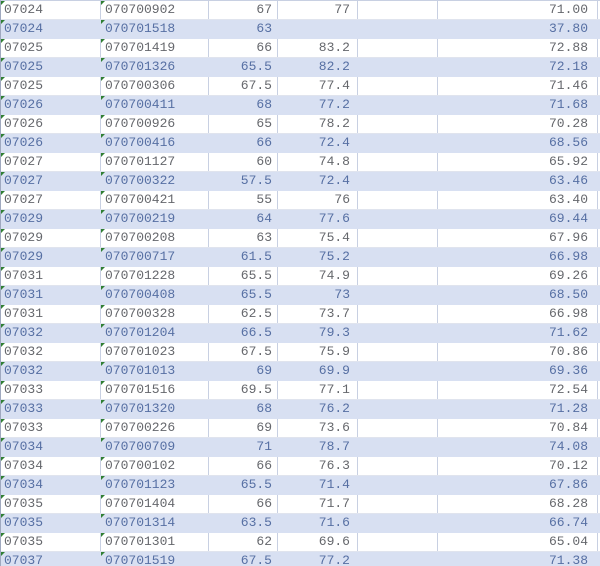 This screenshot has width=600, height=566. What do you see at coordinates (243, 485) in the screenshot?
I see `table-cell: 65.5` at bounding box center [243, 485].